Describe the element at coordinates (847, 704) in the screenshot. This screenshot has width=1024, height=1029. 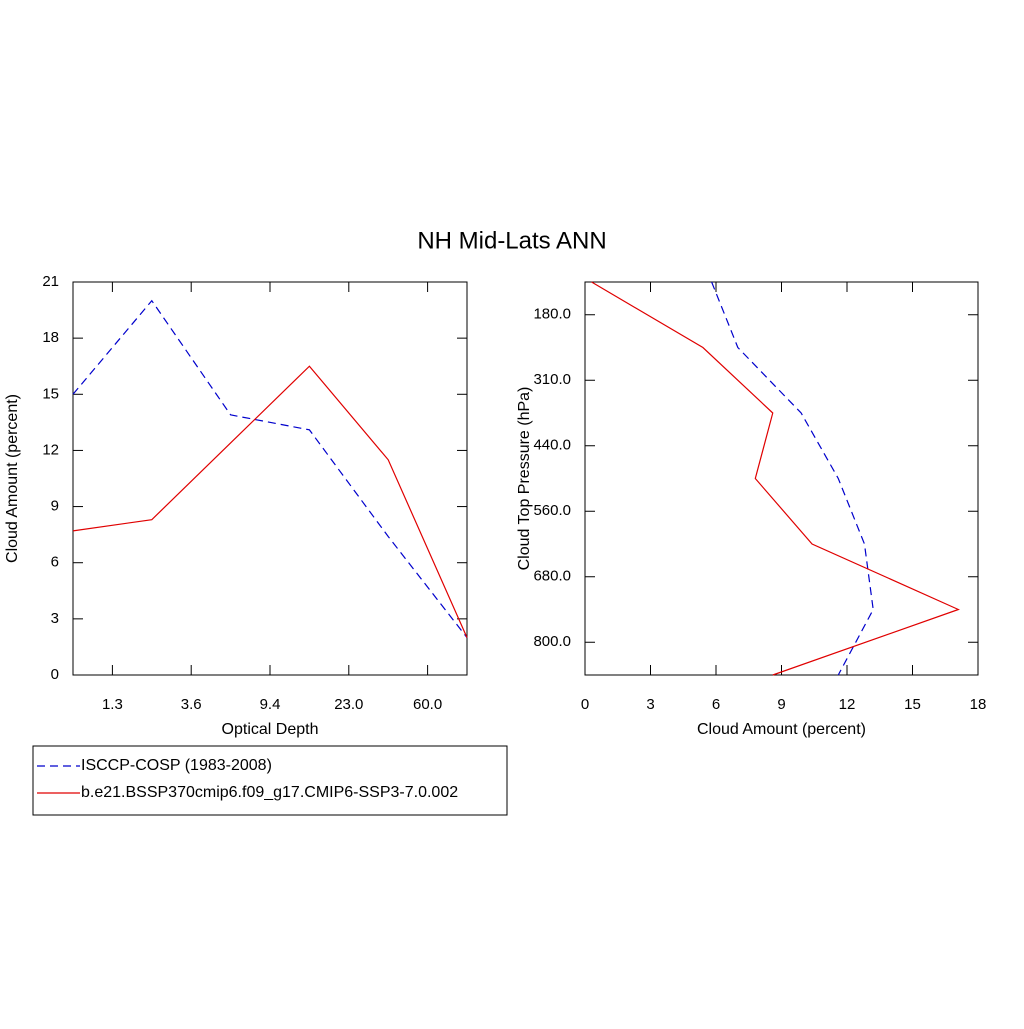
I see `x-tick-label: 12` at that location.